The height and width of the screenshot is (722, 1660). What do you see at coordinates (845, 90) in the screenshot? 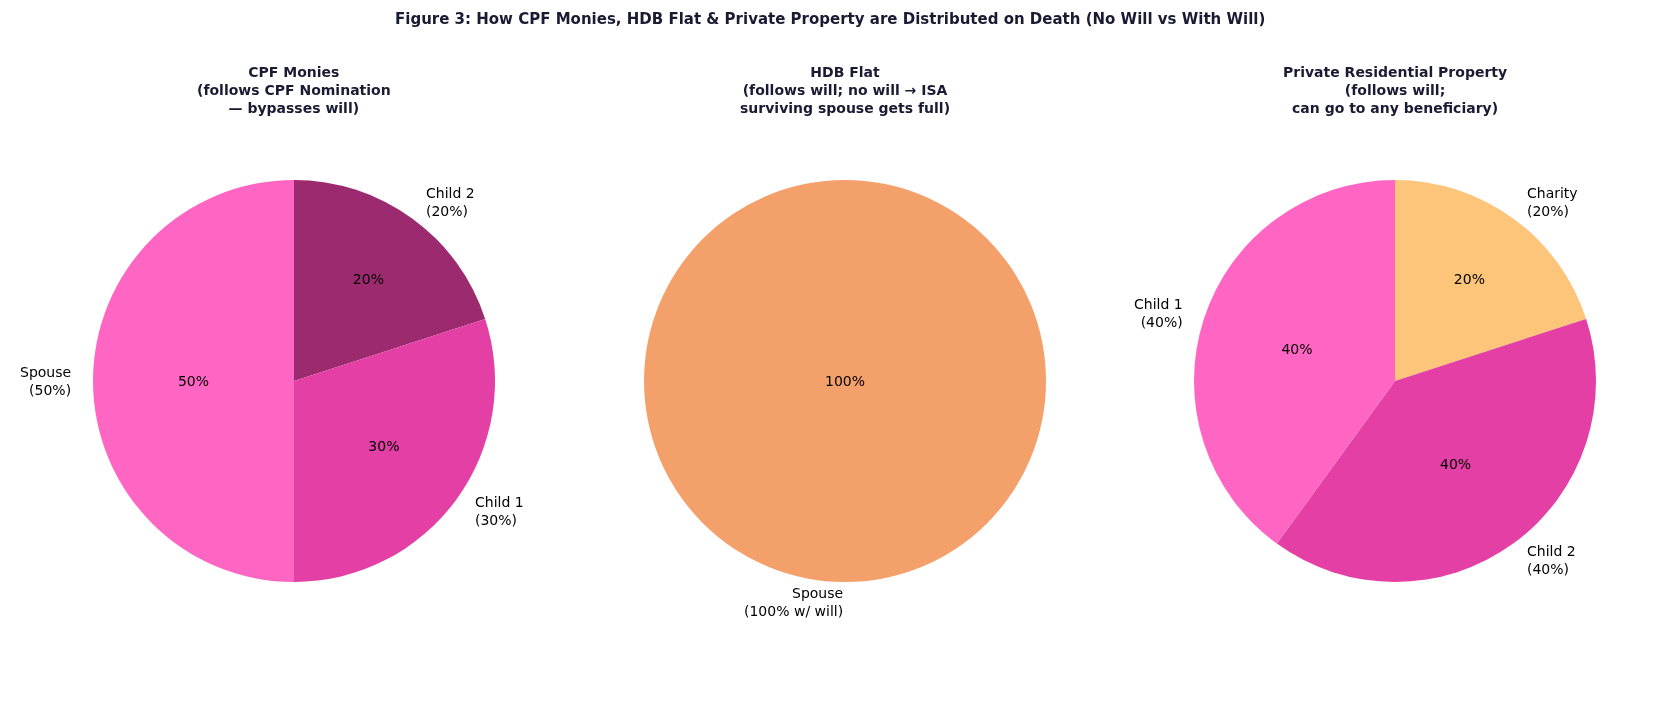
I see `chart-title: HDB Flat (follows will; no will → ISA surviving spouse gets full)` at bounding box center [845, 90].